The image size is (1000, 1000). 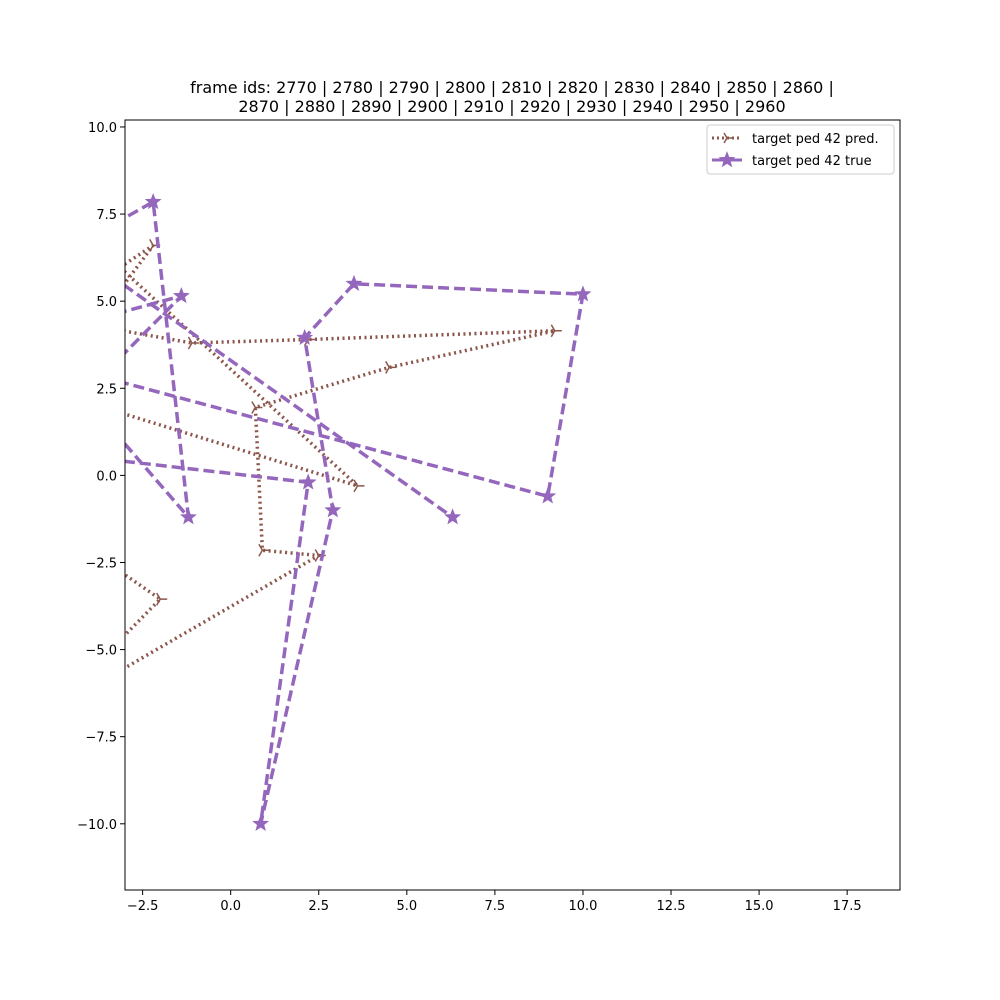 I want to click on x-tick-label: 5.0, so click(x=406, y=906).